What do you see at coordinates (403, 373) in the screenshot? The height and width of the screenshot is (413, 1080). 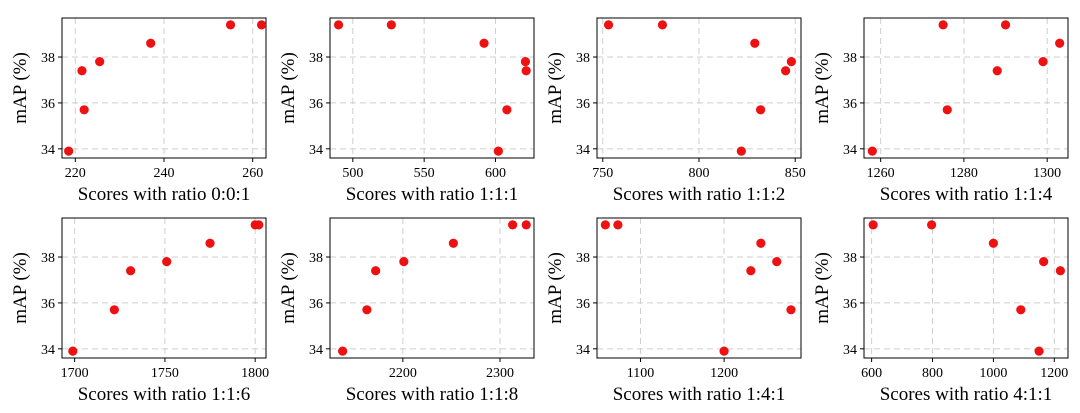 I see `x-tick-label: 2200` at bounding box center [403, 373].